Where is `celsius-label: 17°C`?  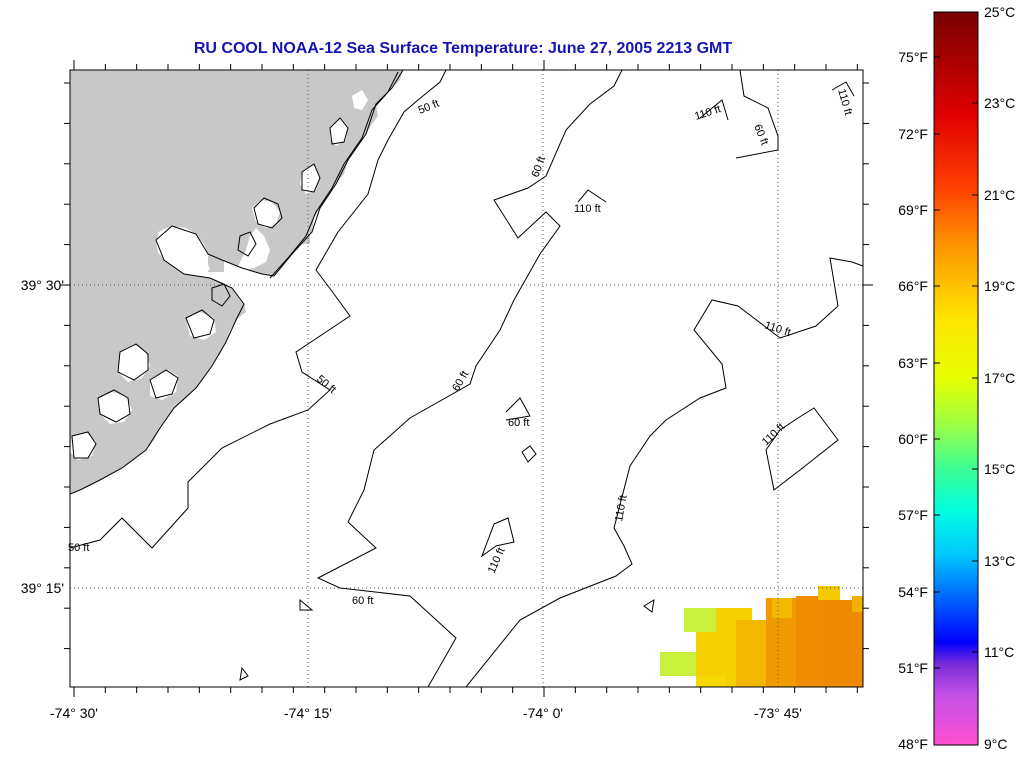
celsius-label: 17°C is located at coordinates (999, 378).